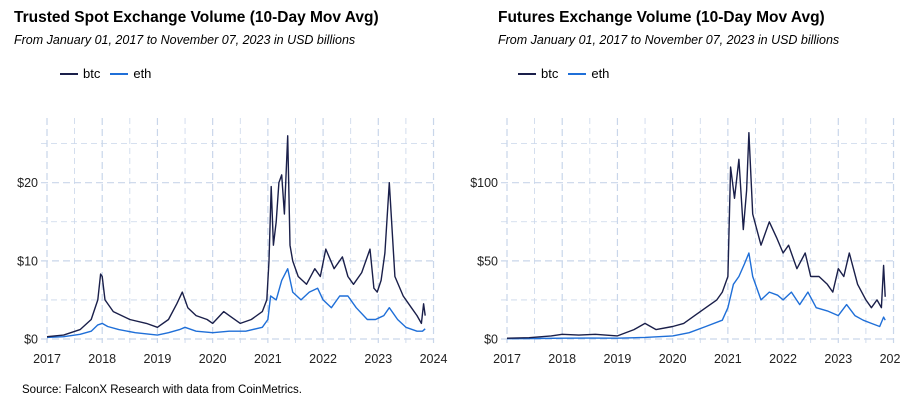 This screenshot has width=900, height=400. What do you see at coordinates (27, 261) in the screenshot?
I see `y-tick-label: $10` at bounding box center [27, 261].